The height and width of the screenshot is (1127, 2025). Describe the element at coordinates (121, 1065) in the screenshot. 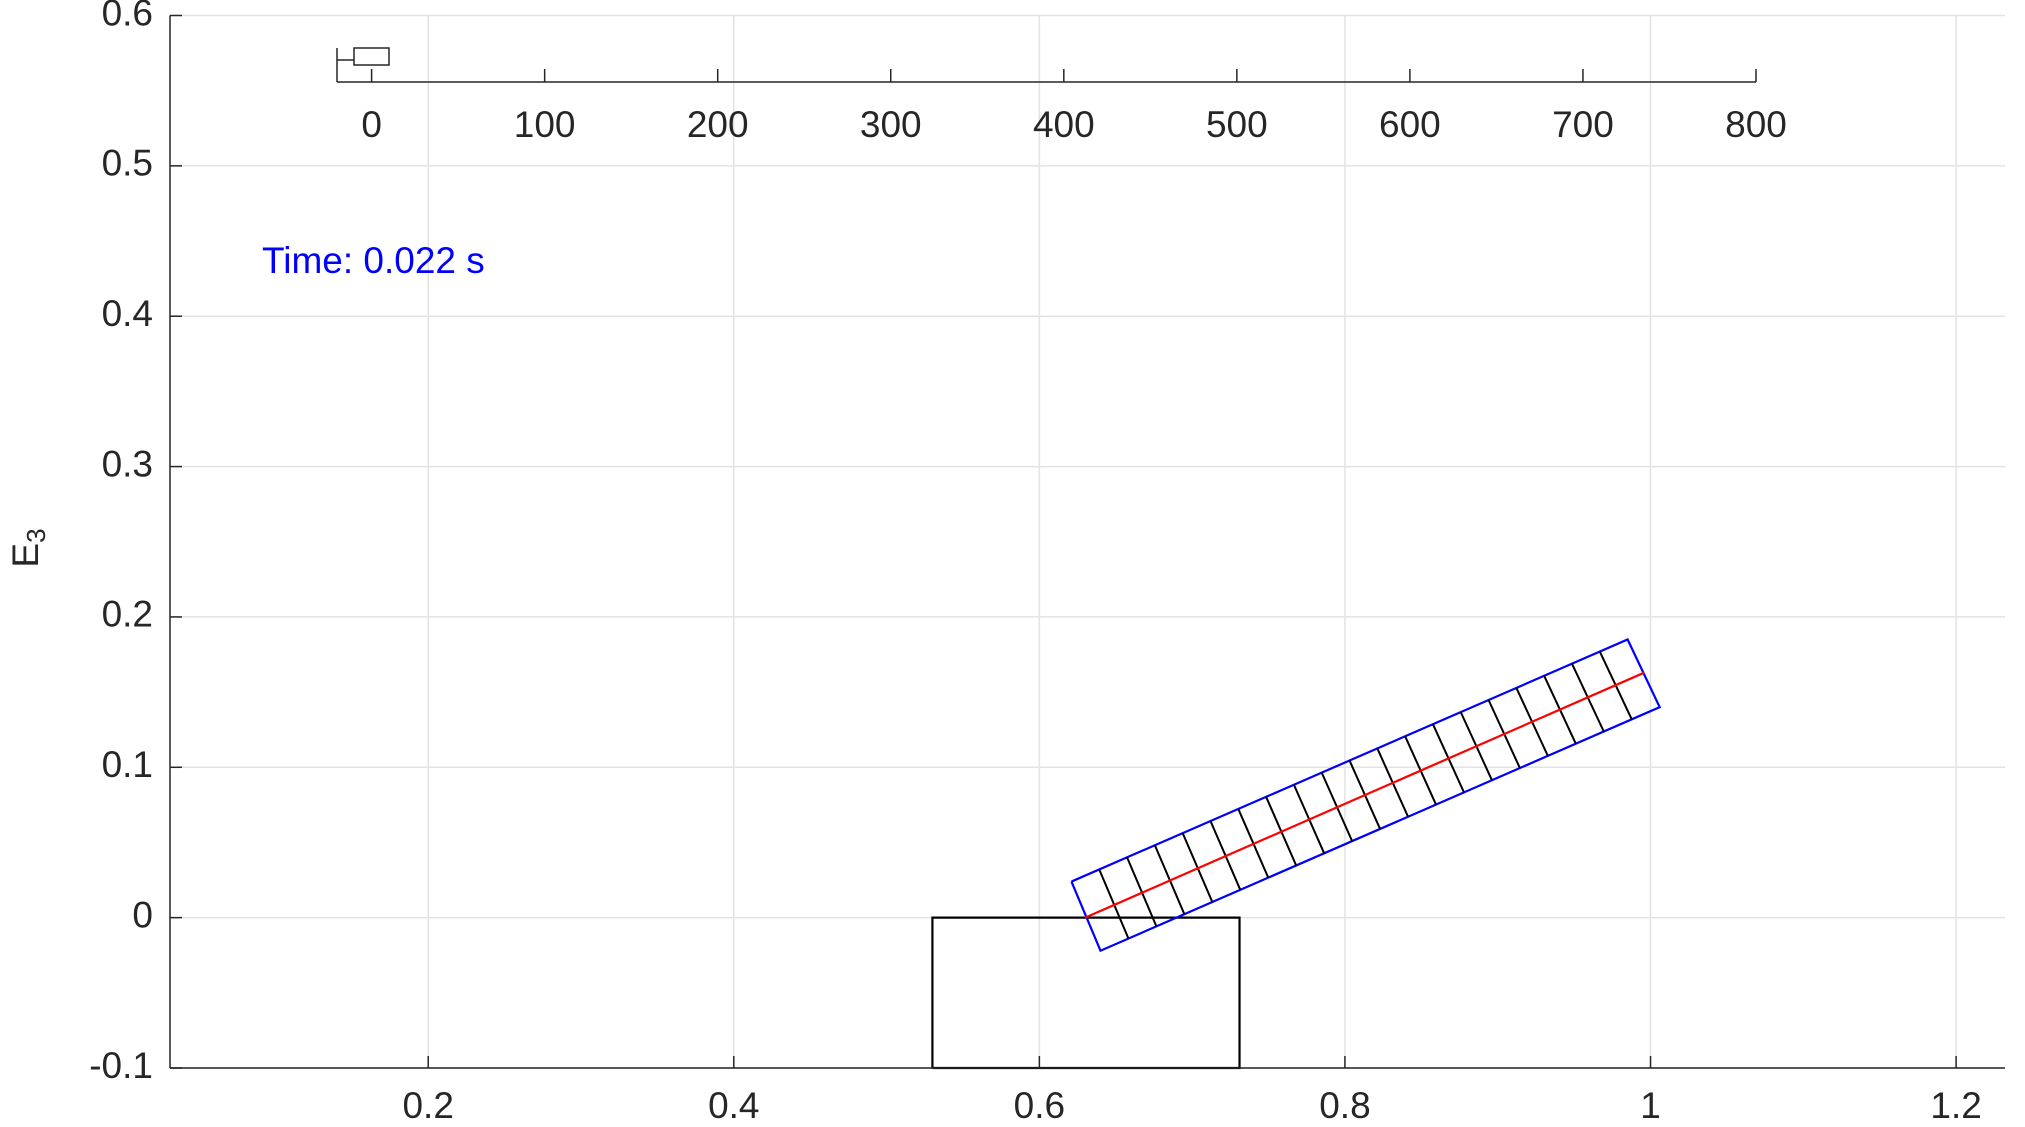

I see `y-tick-label: -0.1` at that location.